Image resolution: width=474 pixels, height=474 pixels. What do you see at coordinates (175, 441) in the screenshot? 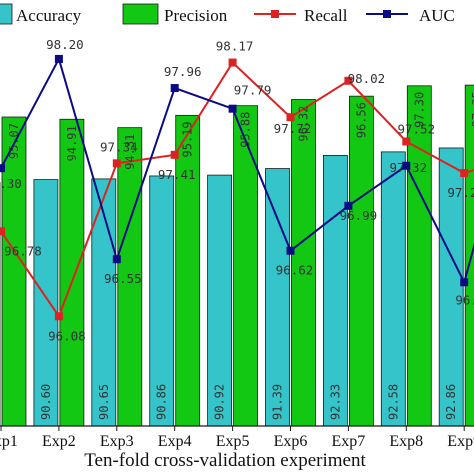
I see `x-tick-label: Exp4` at bounding box center [175, 441].